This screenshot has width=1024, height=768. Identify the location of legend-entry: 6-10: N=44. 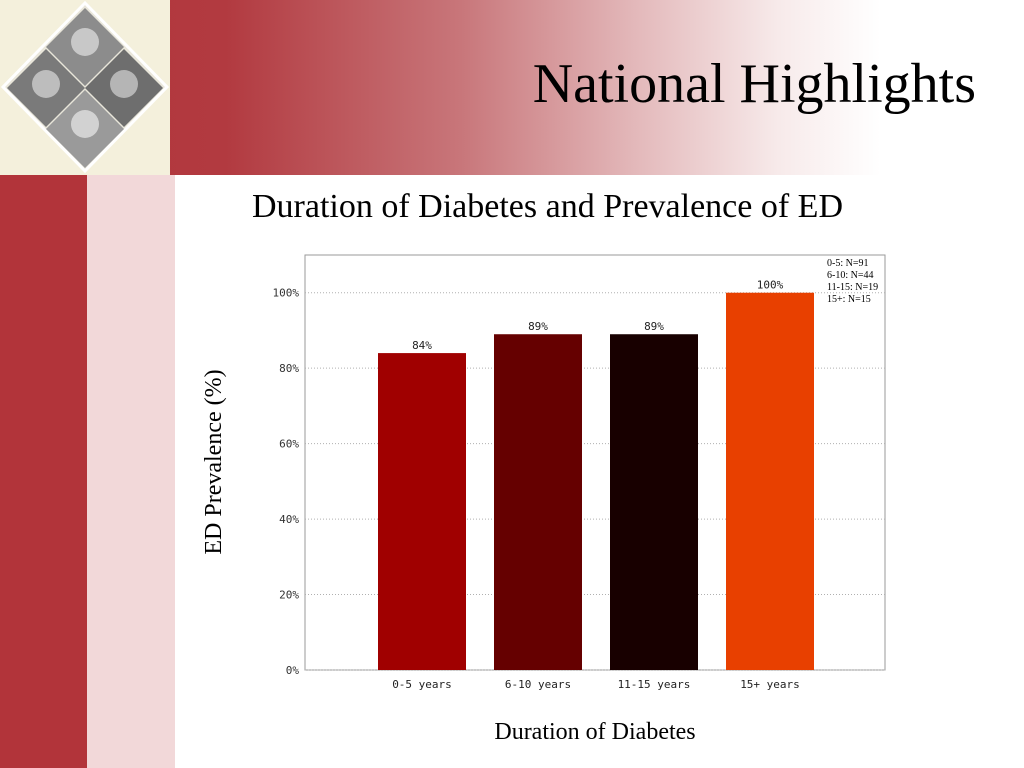
(850, 275).